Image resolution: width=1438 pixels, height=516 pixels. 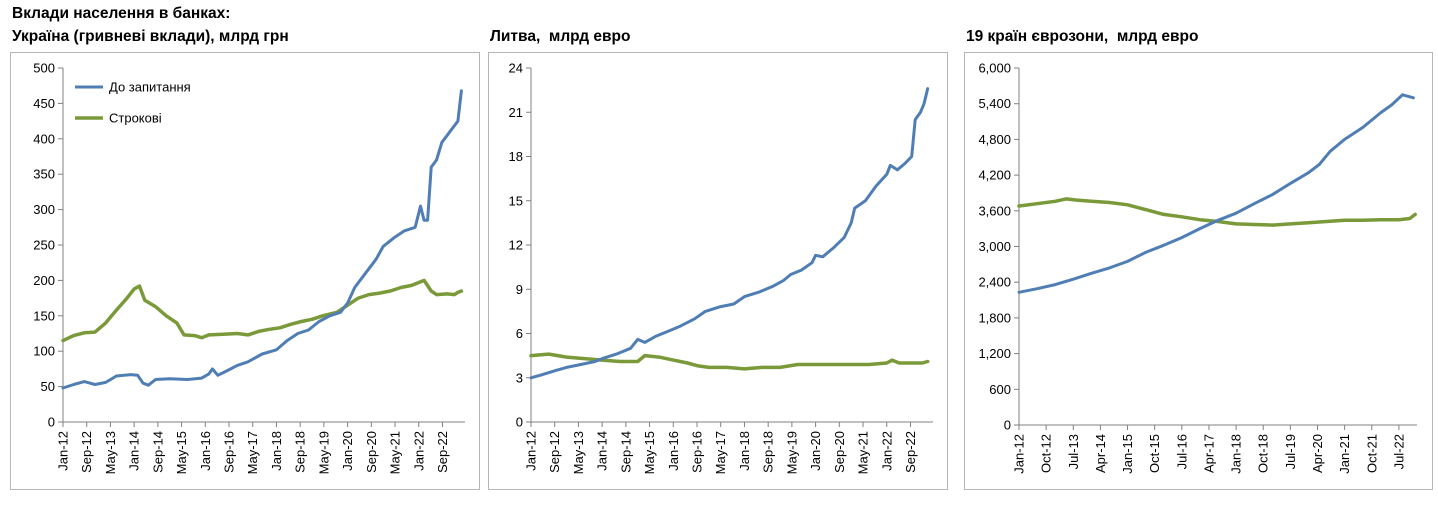 I want to click on x-tick-label: Oct-18, so click(x=1263, y=453).